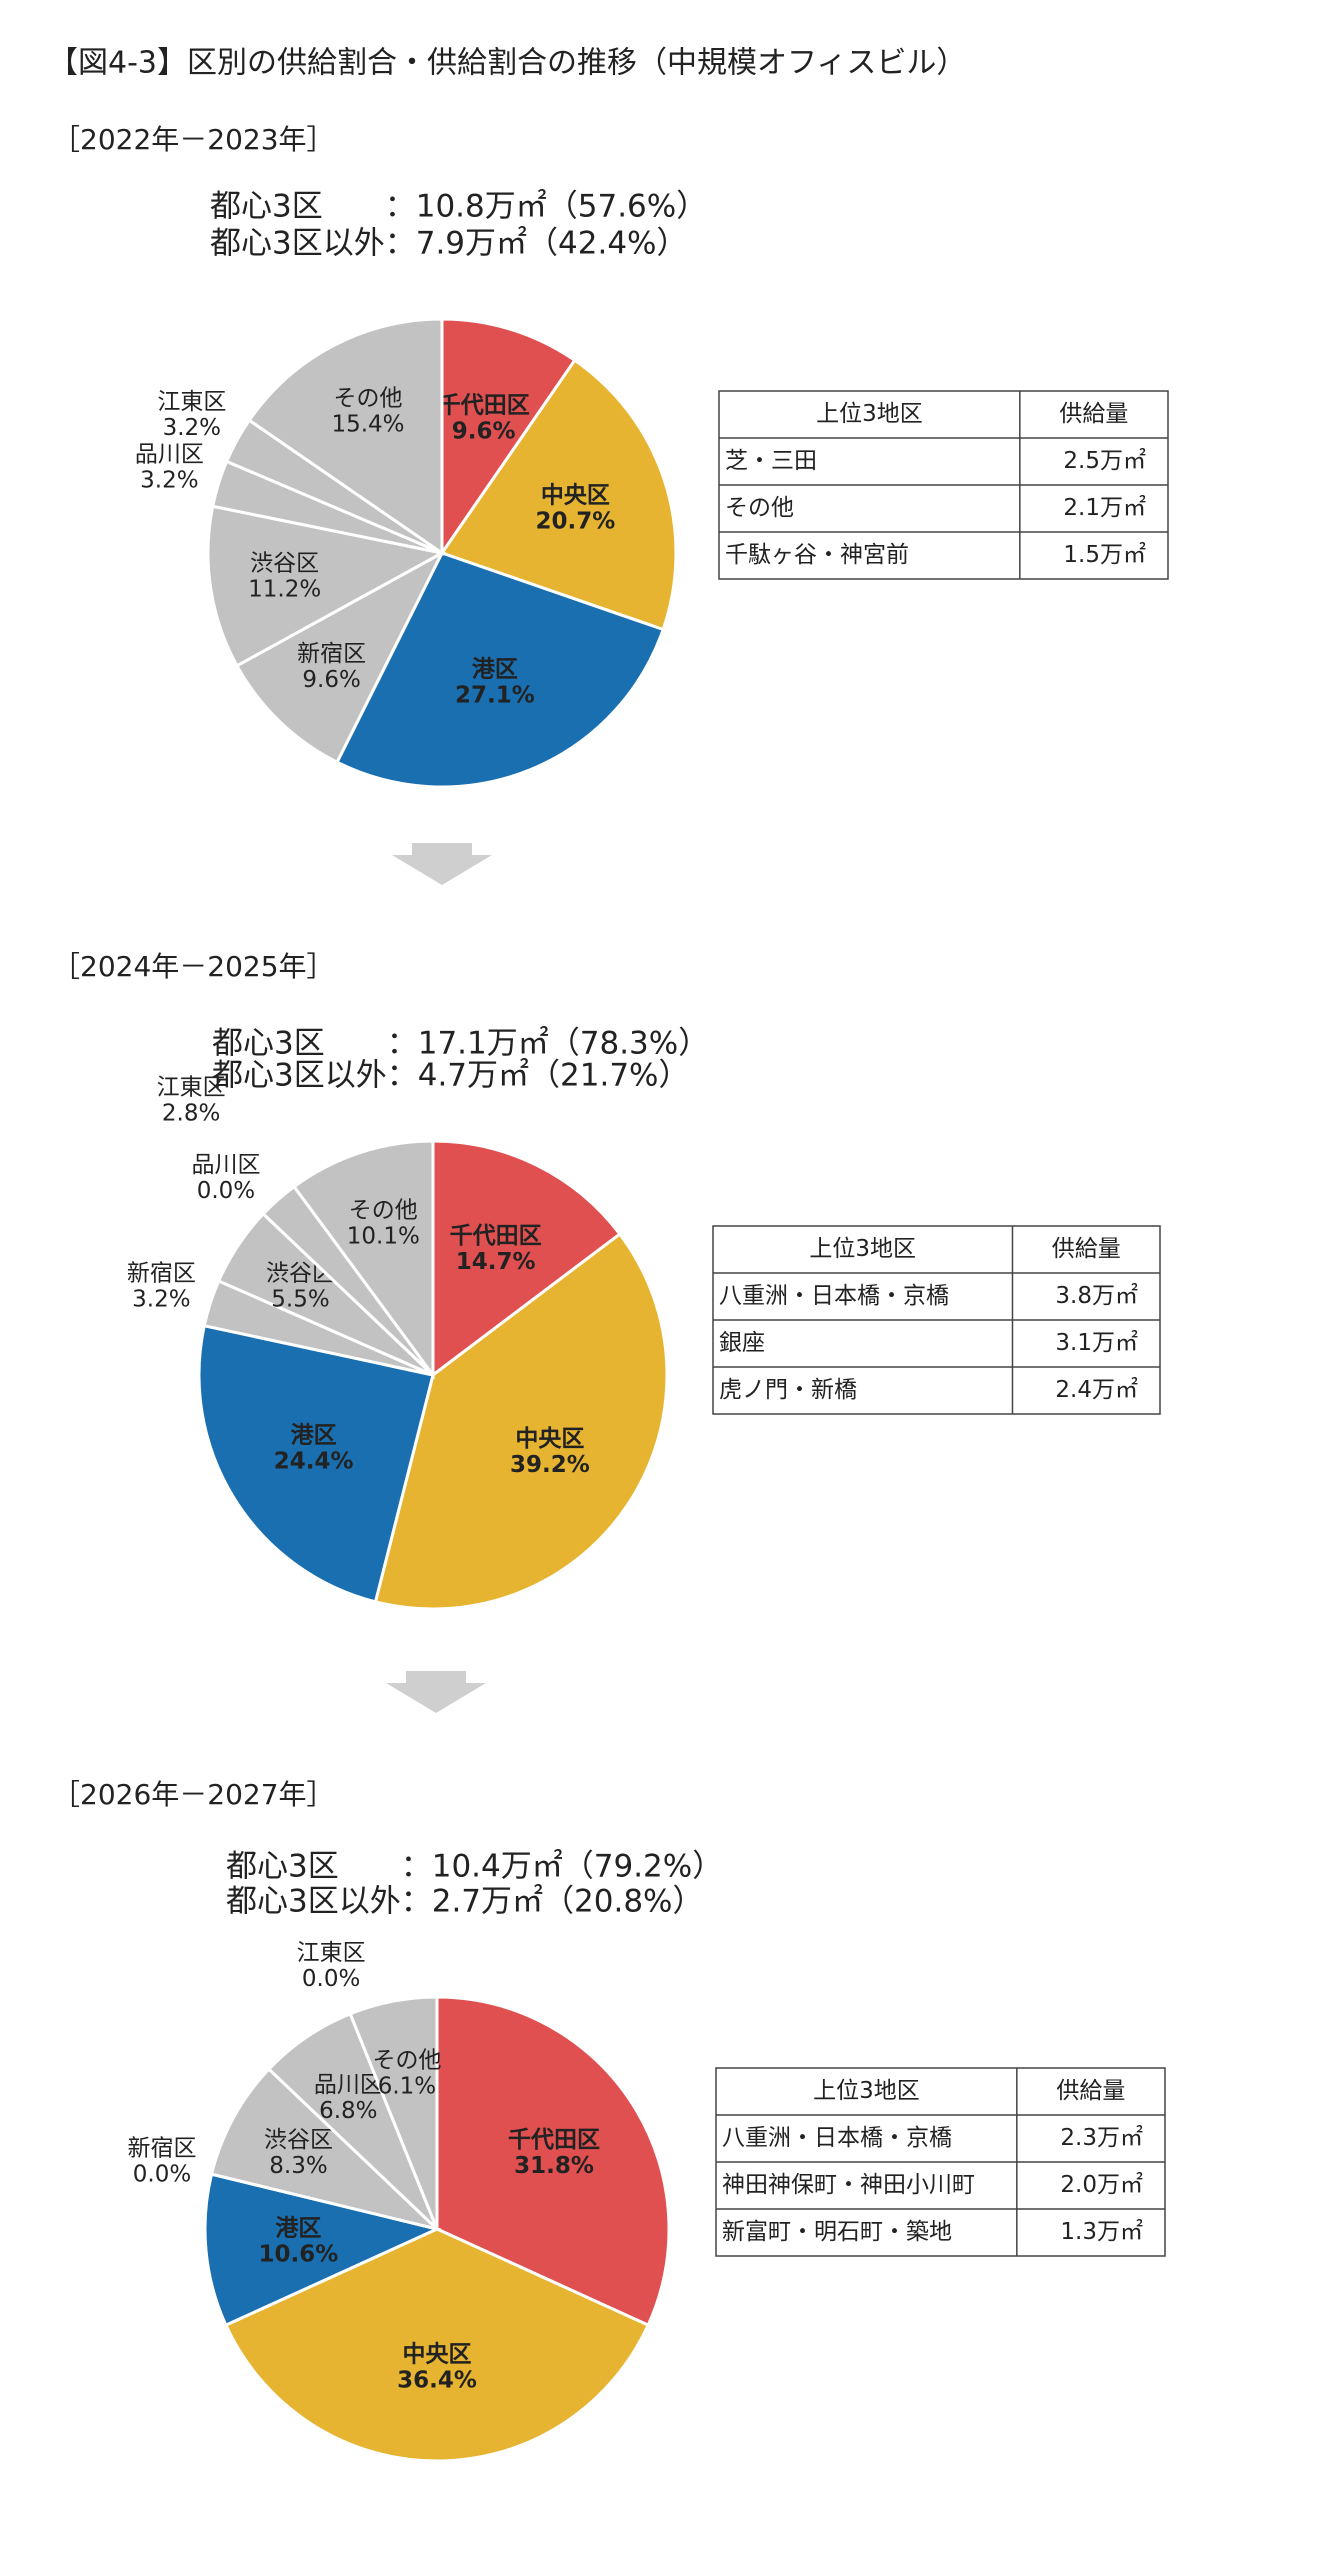 The width and height of the screenshot is (1330, 2560). Describe the element at coordinates (507, 63) in the screenshot. I see `figure-title: 【図4-3】区別の供給割合・供給割合の推移（中規模オフィスビル）` at that location.